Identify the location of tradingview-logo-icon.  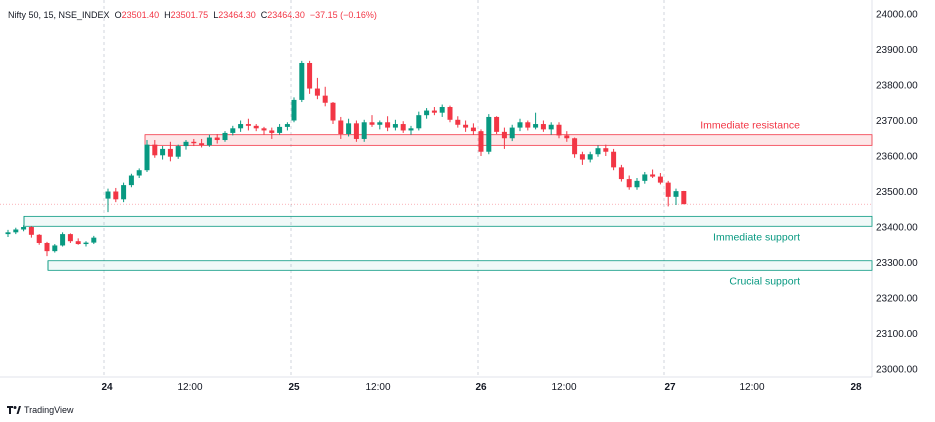
(14, 410).